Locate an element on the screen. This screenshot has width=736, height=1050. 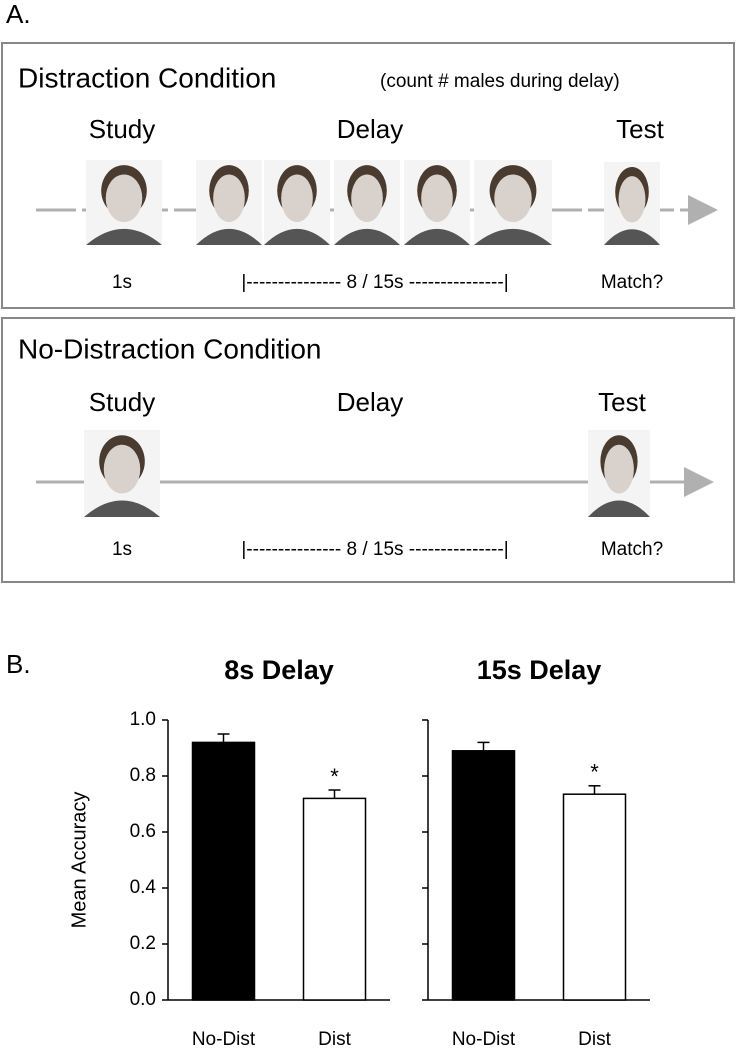
y-tick-label: 0.4 is located at coordinates (143, 887).